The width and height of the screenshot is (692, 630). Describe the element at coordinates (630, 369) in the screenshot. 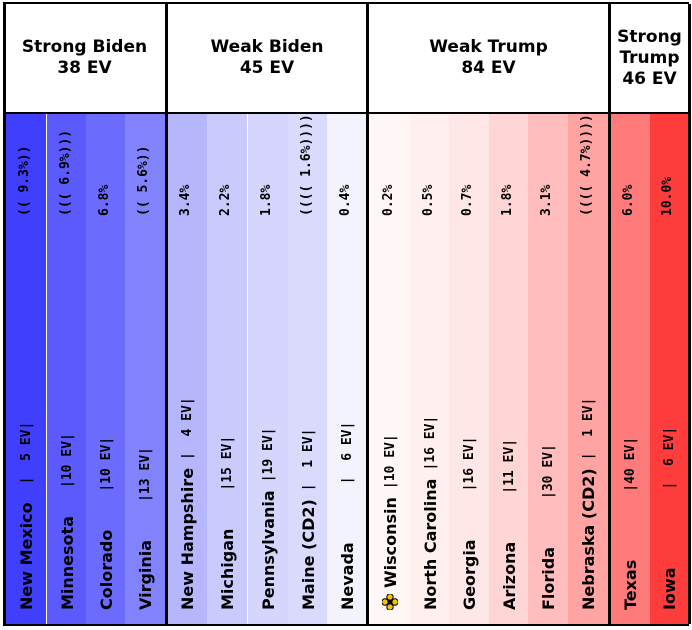

I see `state-column: Texas |40 EV| 6.0%` at that location.